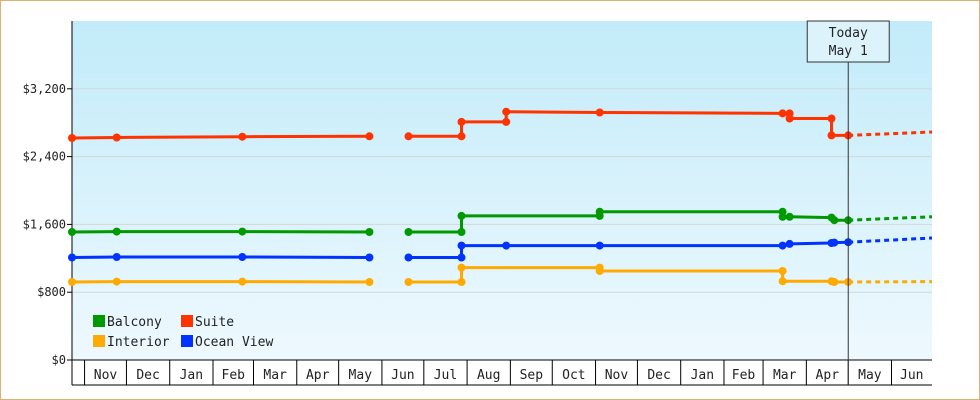 The width and height of the screenshot is (980, 400). What do you see at coordinates (848, 51) in the screenshot?
I see `today-date-label: May 1` at bounding box center [848, 51].